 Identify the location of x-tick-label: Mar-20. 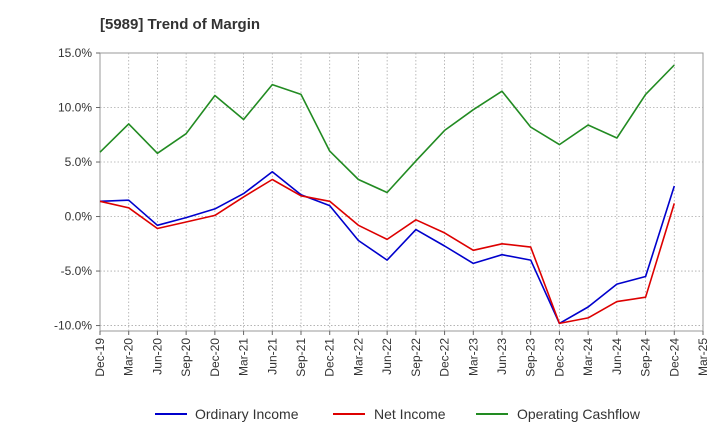
(129, 357).